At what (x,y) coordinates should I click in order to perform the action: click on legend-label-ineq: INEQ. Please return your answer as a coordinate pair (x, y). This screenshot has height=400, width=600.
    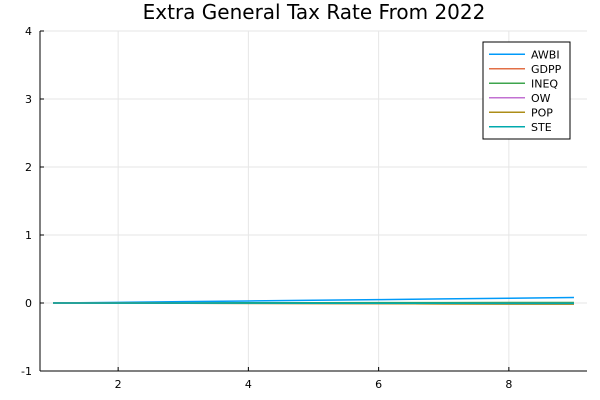
    Looking at the image, I should click on (544, 83).